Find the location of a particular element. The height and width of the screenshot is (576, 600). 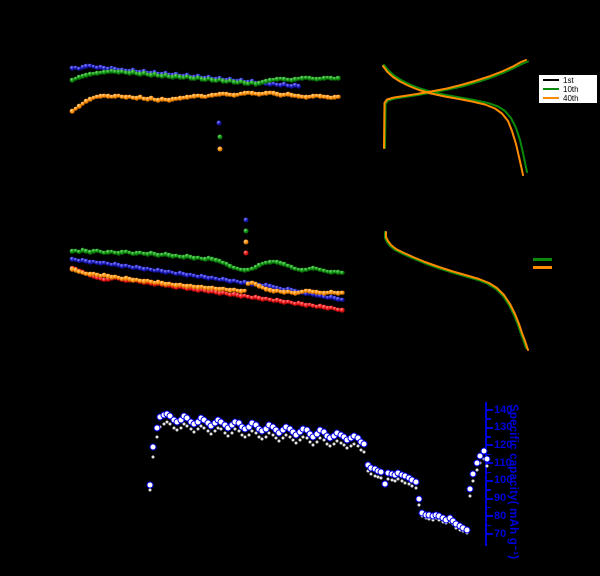

top-left-legend-marker-orange is located at coordinates (220, 149).